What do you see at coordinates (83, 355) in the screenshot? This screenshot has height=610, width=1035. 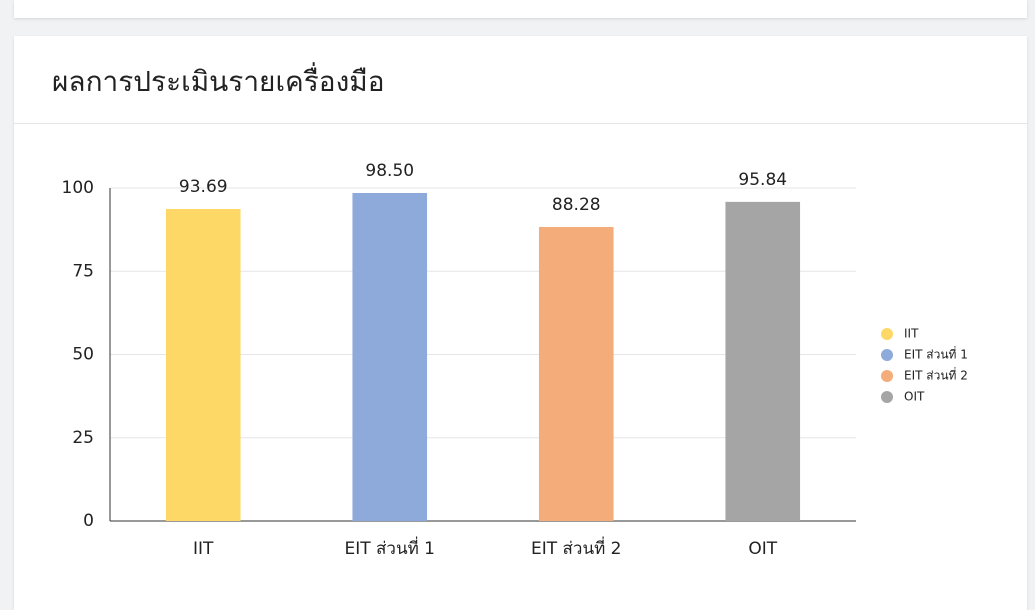 I see `y-tick-label: 50` at bounding box center [83, 355].